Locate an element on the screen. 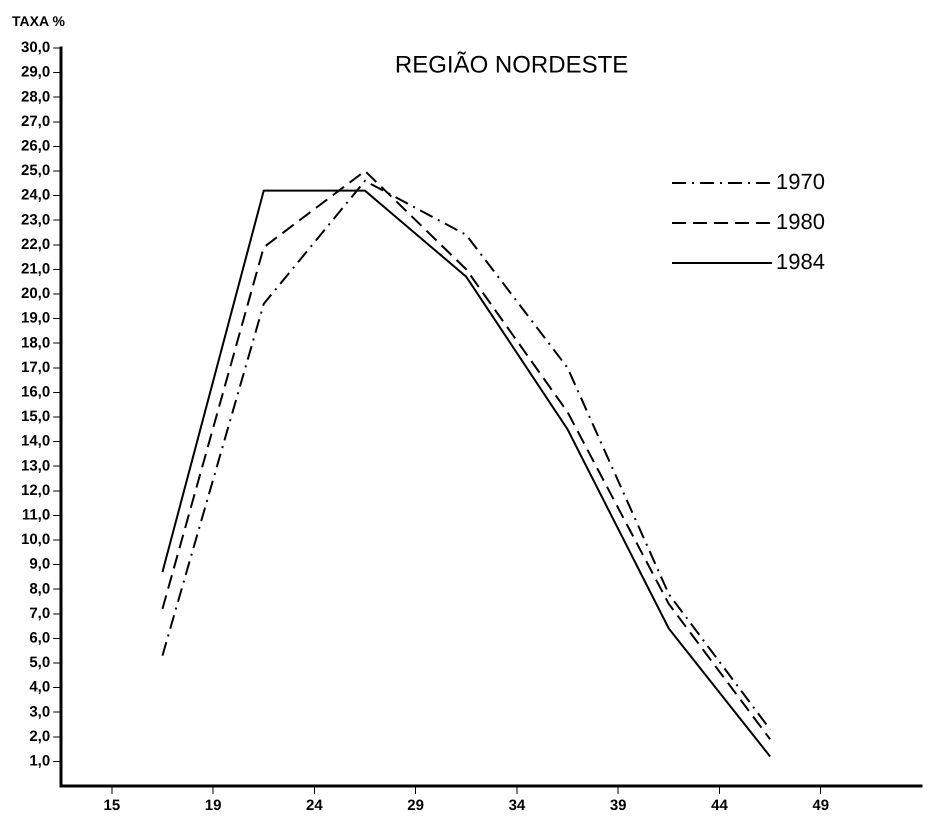 Image resolution: width=940 pixels, height=829 pixels. x-tick-label: 44 is located at coordinates (719, 805).